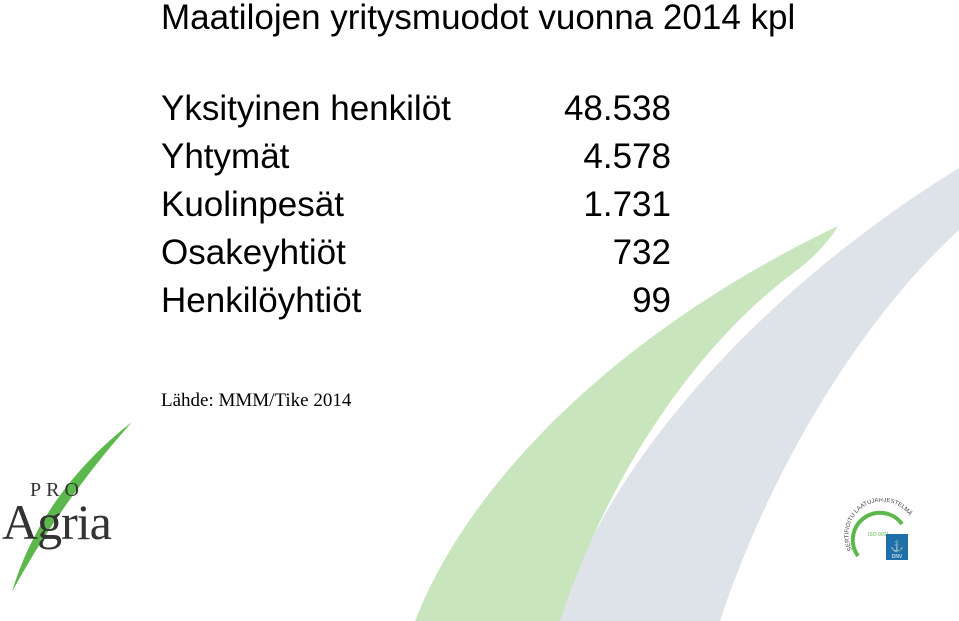 The height and width of the screenshot is (621, 959). Describe the element at coordinates (878, 535) in the screenshot. I see `cert-iso-text: ISO 9001` at that location.